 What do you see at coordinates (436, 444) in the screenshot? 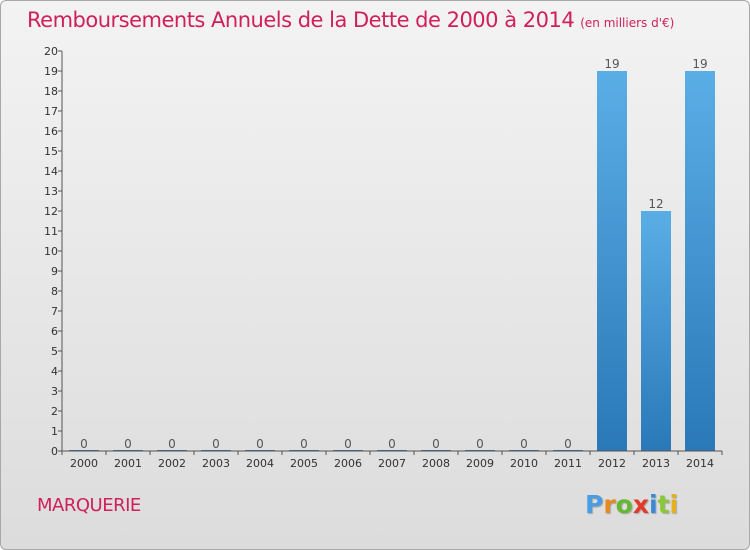
I see `data-label-2008: 0` at bounding box center [436, 444].